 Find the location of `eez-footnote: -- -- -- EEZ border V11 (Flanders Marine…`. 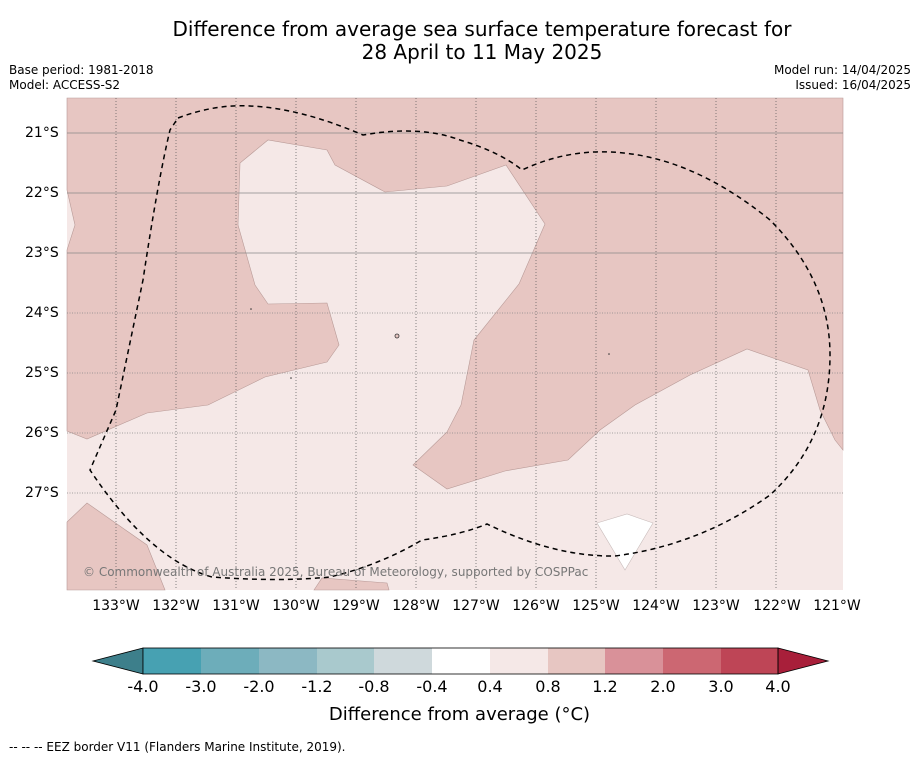

eez-footnote: -- -- -- EEZ border V11 (Flanders Marine… is located at coordinates (177, 747).